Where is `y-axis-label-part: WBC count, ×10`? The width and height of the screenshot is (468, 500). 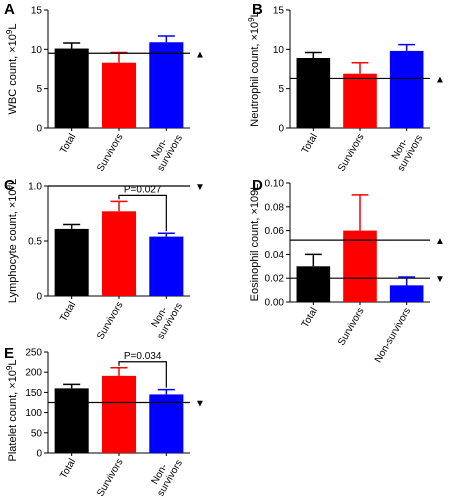
y-axis-label-part: WBC count, ×10 is located at coordinates (13, 74).